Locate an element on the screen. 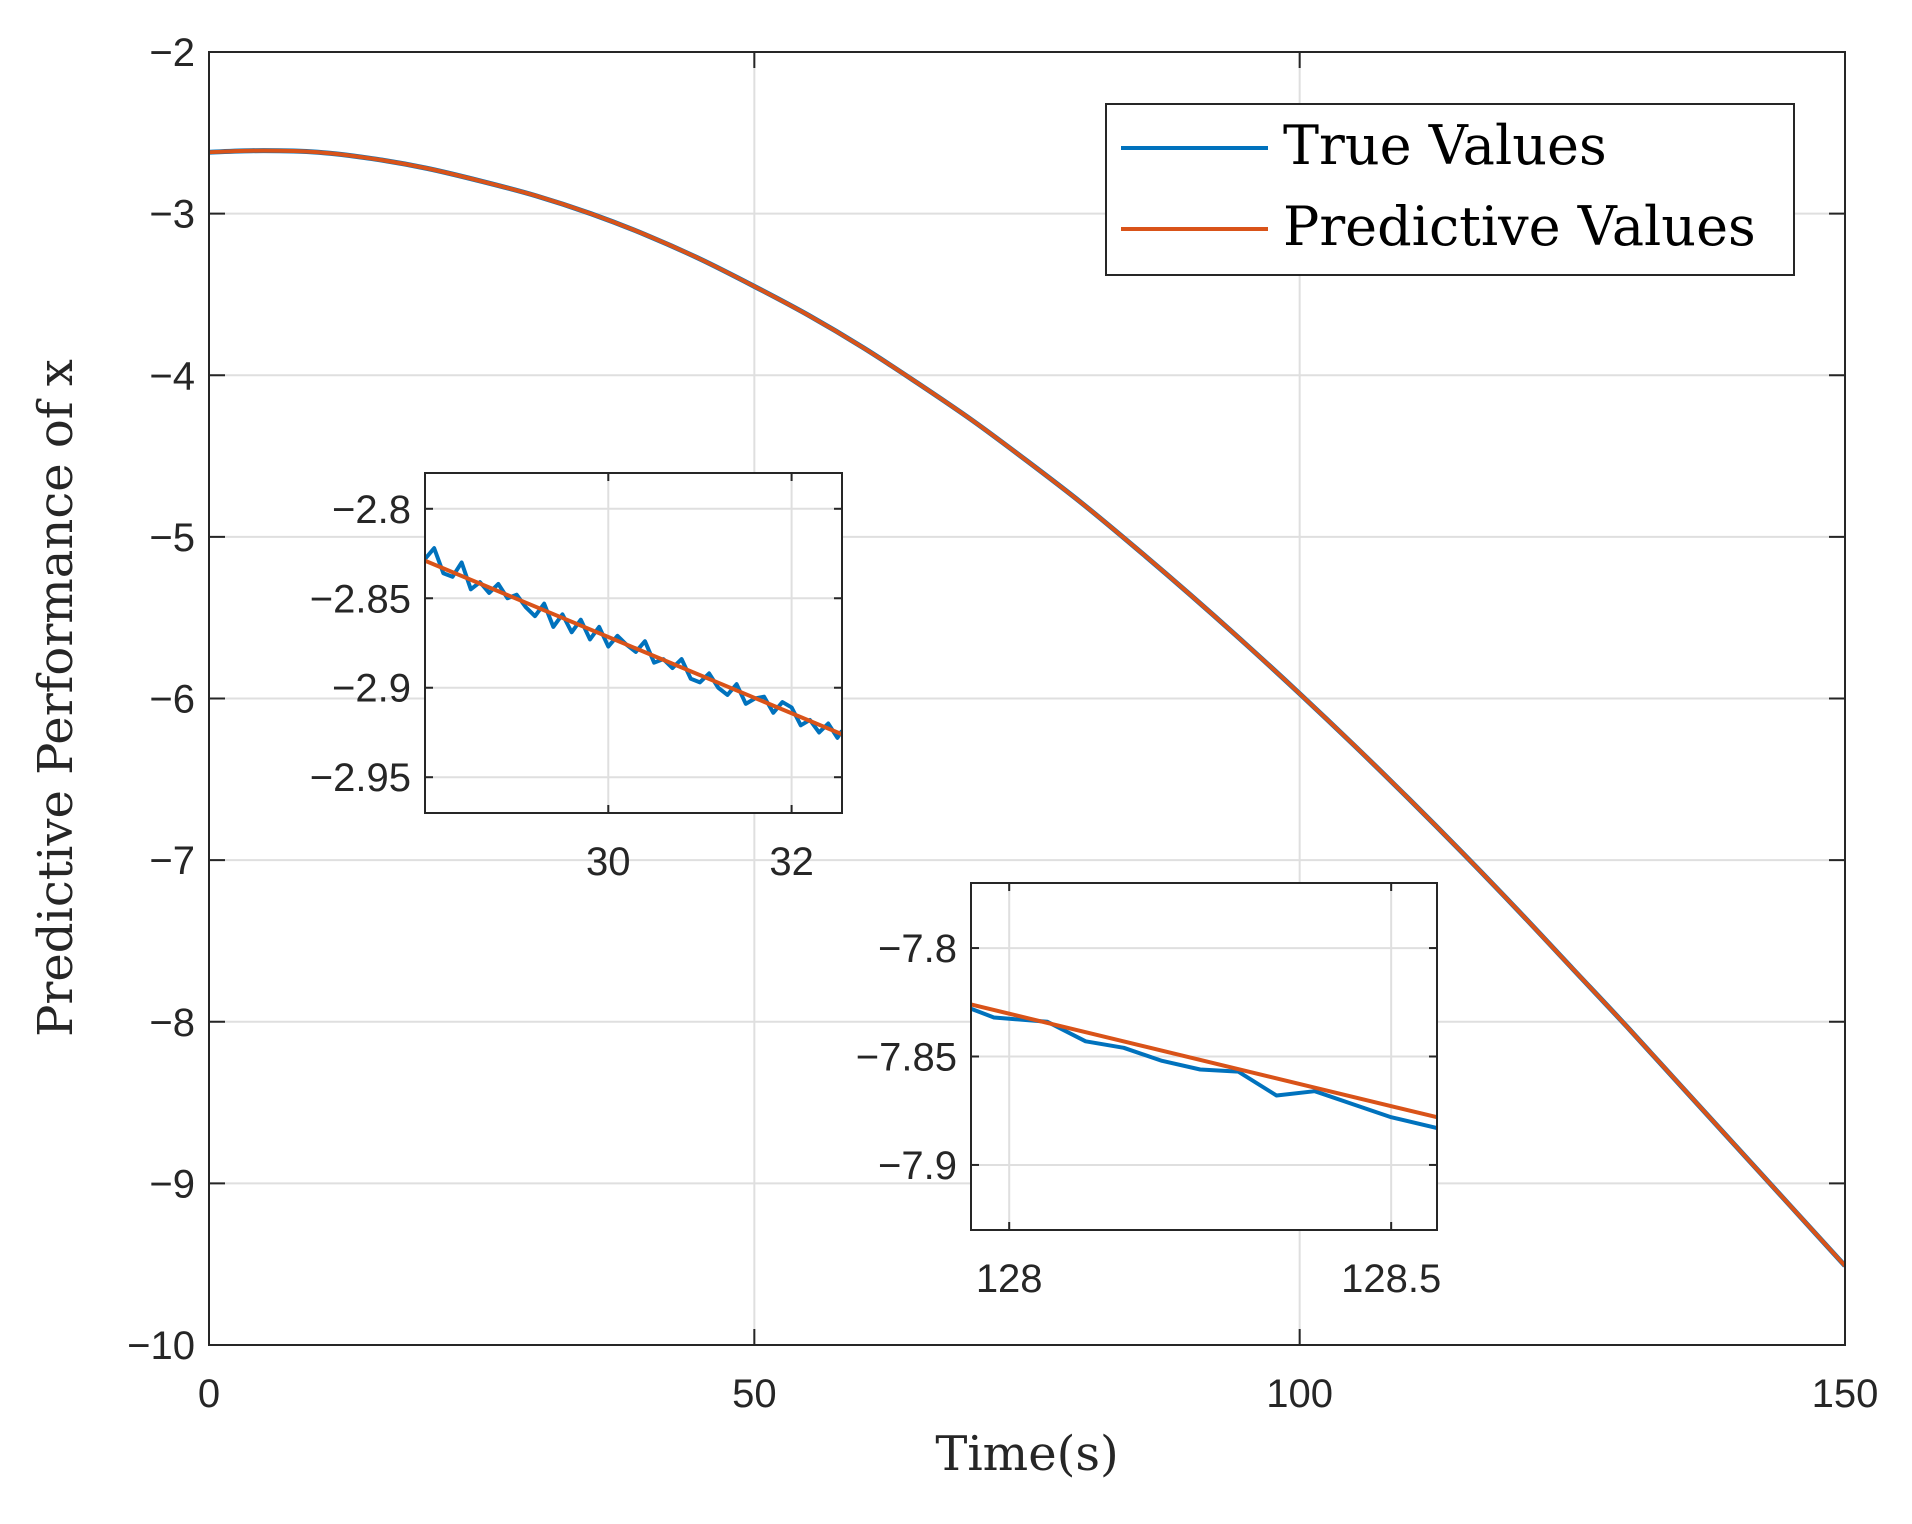 This screenshot has height=1524, width=1912. inset1-x-tick-label: 30 is located at coordinates (608, 862).